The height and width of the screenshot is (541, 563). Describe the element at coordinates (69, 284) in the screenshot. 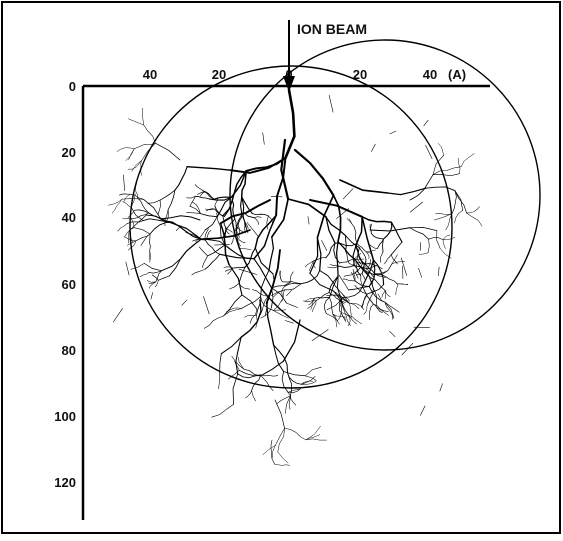

I see `left-tick-label: 60` at that location.